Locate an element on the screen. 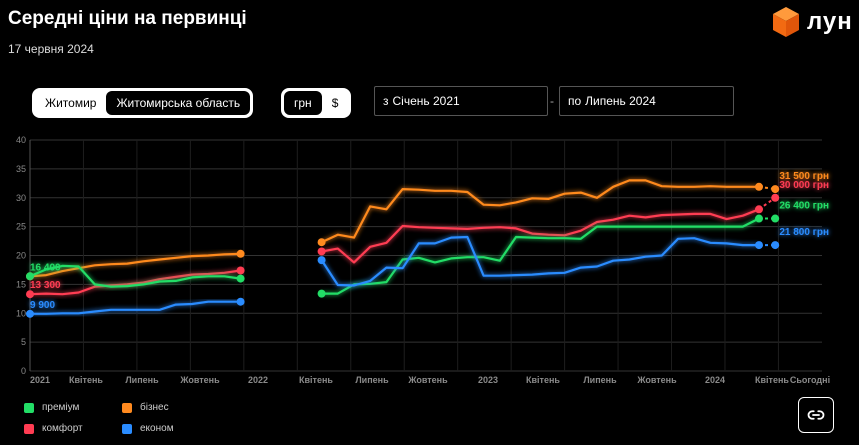 This screenshot has height=445, width=859. legend-swatch-premium is located at coordinates (29, 407).